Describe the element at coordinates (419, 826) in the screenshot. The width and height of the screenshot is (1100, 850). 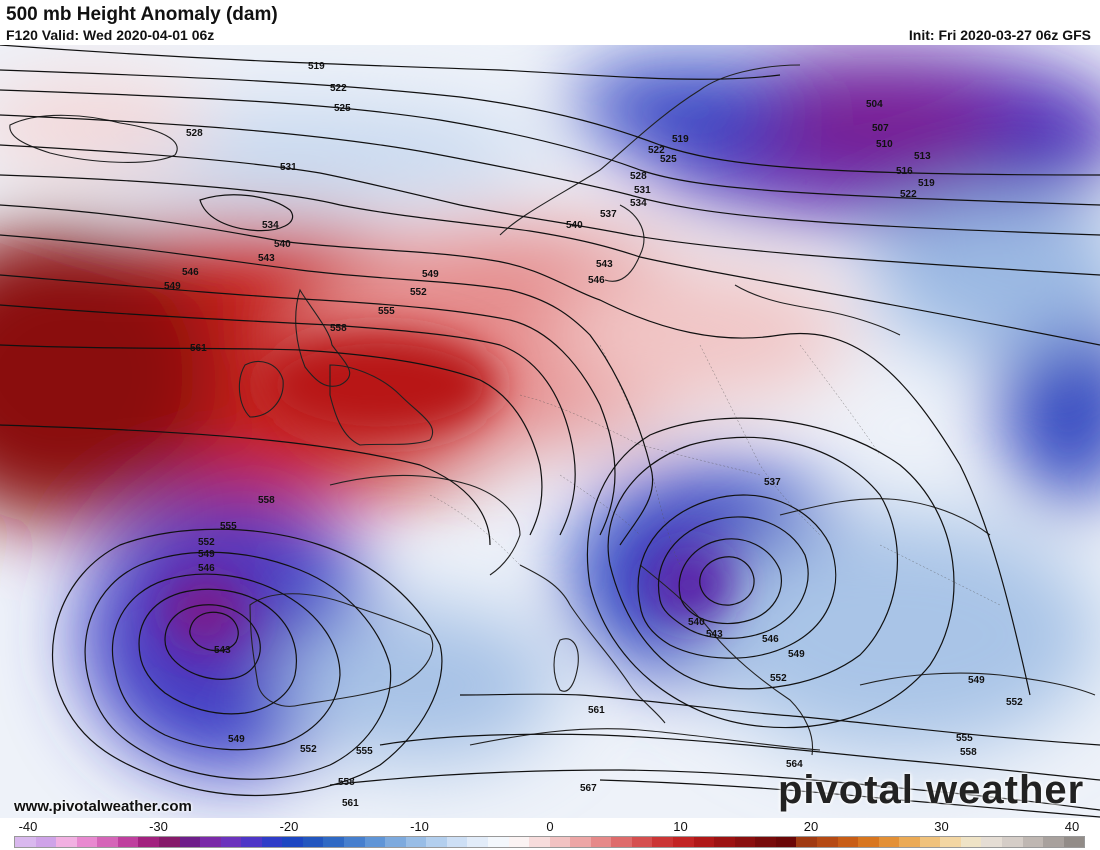
I see `legend-tick-label: -10` at that location.